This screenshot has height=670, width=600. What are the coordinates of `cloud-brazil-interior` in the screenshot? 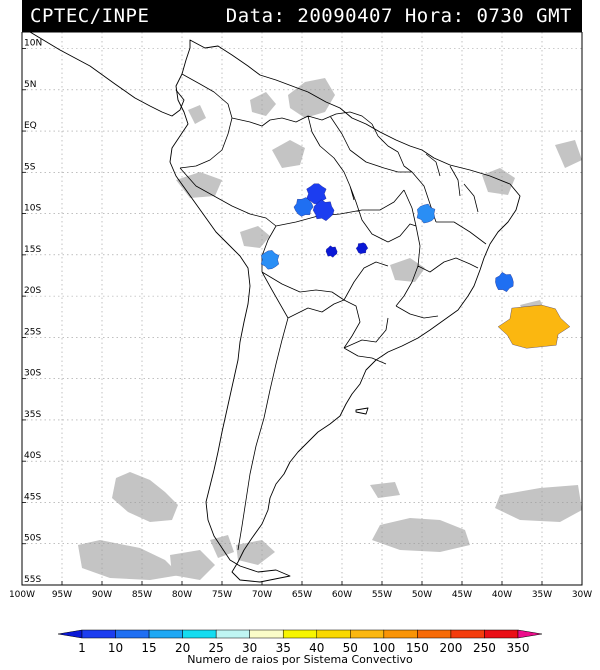 It's located at (407, 270).